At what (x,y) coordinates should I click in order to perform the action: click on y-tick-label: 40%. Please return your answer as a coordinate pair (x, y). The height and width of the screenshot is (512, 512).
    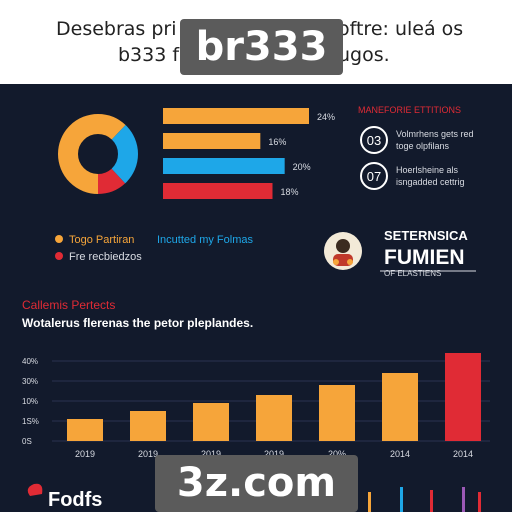
    Looking at the image, I should click on (30, 361).